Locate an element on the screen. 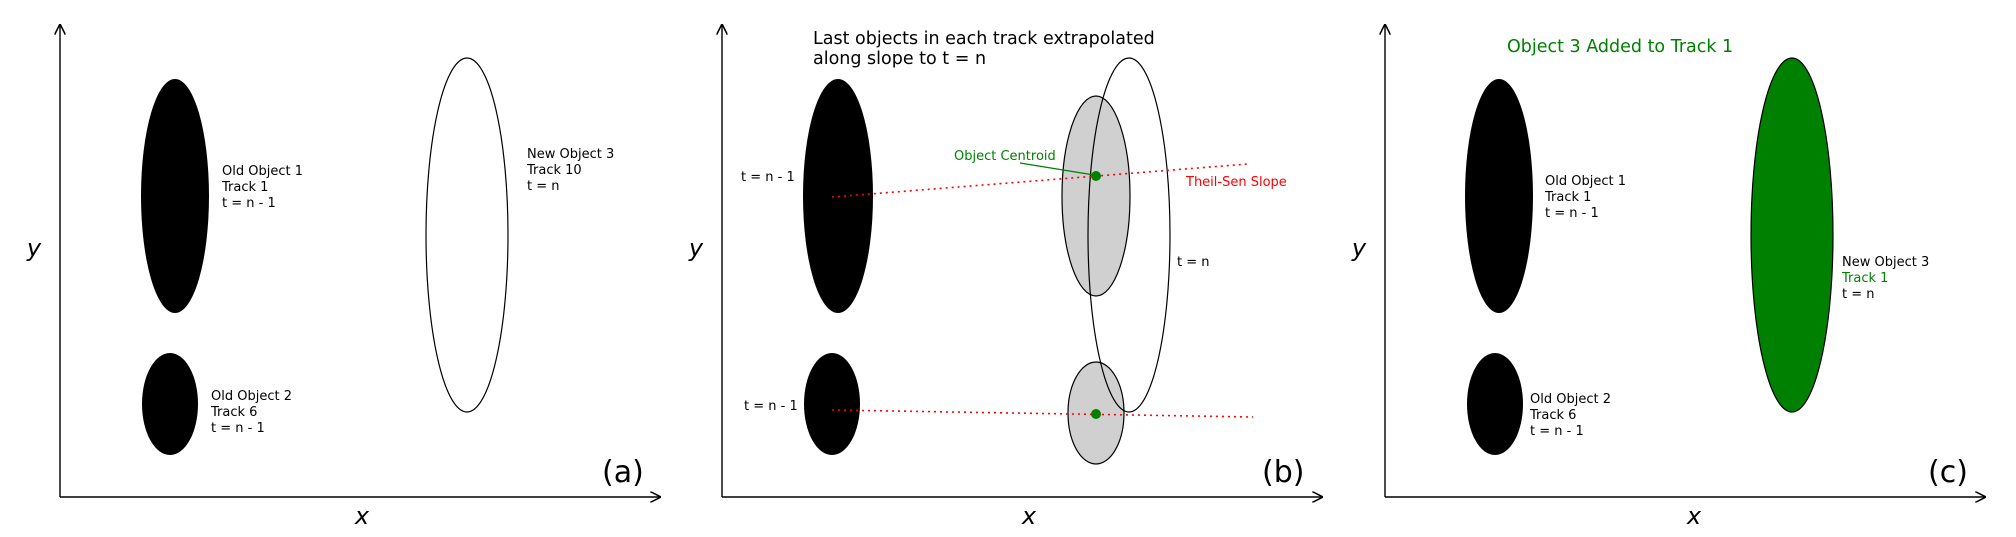 This screenshot has width=2016, height=537. theil-sen-slope-lower is located at coordinates (1042, 413).